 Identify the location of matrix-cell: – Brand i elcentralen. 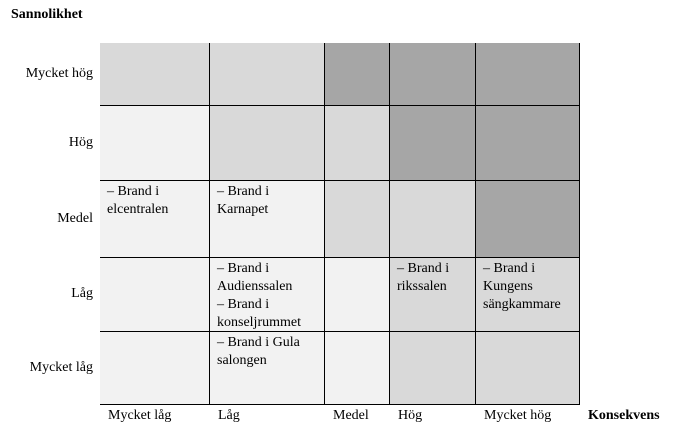
(155, 219).